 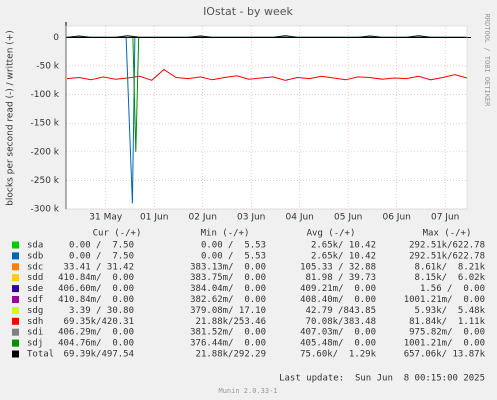 What do you see at coordinates (203, 218) in the screenshot?
I see `x-tick-label: 02 Jun` at bounding box center [203, 218].